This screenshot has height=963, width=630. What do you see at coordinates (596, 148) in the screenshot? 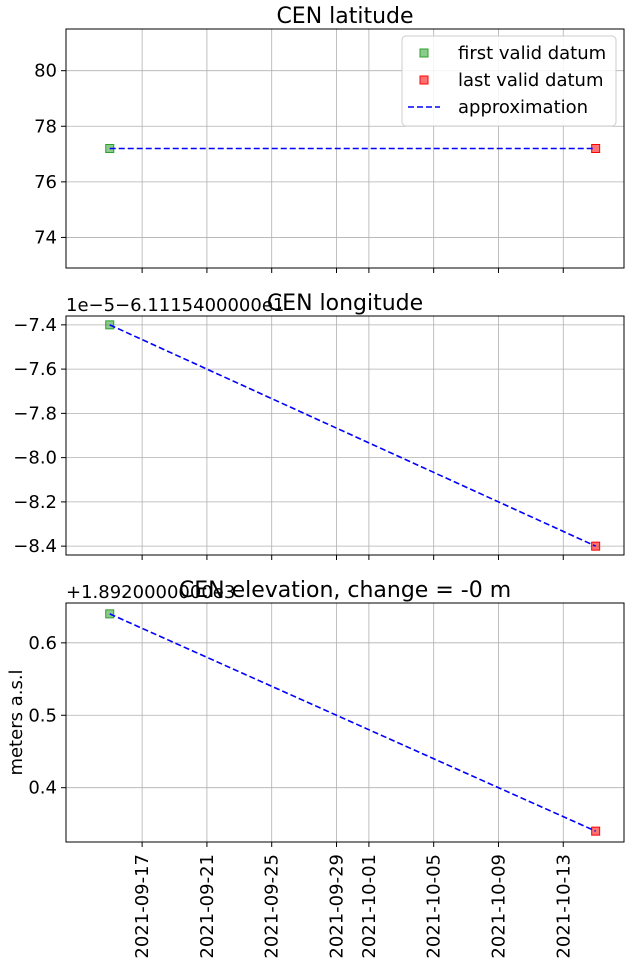
I see `last-valid-datum-marker` at bounding box center [596, 148].